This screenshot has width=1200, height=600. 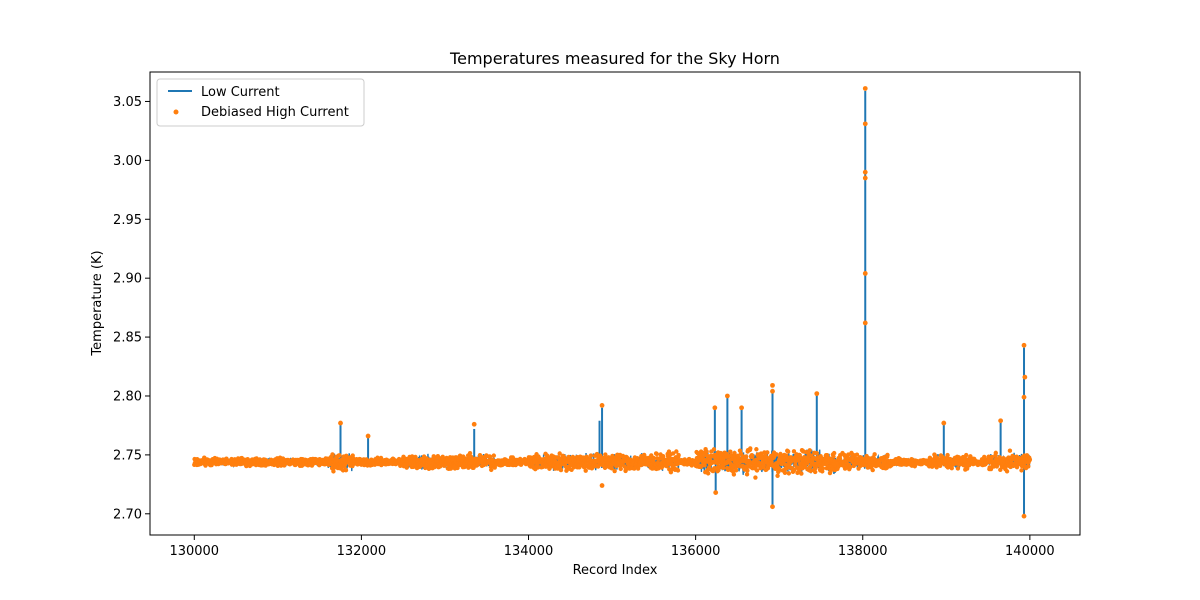 What do you see at coordinates (131, 308) in the screenshot?
I see `y-axis: 2.70 2.75 2.80 2.85 2.90 2.95 3.00 3.05` at bounding box center [131, 308].